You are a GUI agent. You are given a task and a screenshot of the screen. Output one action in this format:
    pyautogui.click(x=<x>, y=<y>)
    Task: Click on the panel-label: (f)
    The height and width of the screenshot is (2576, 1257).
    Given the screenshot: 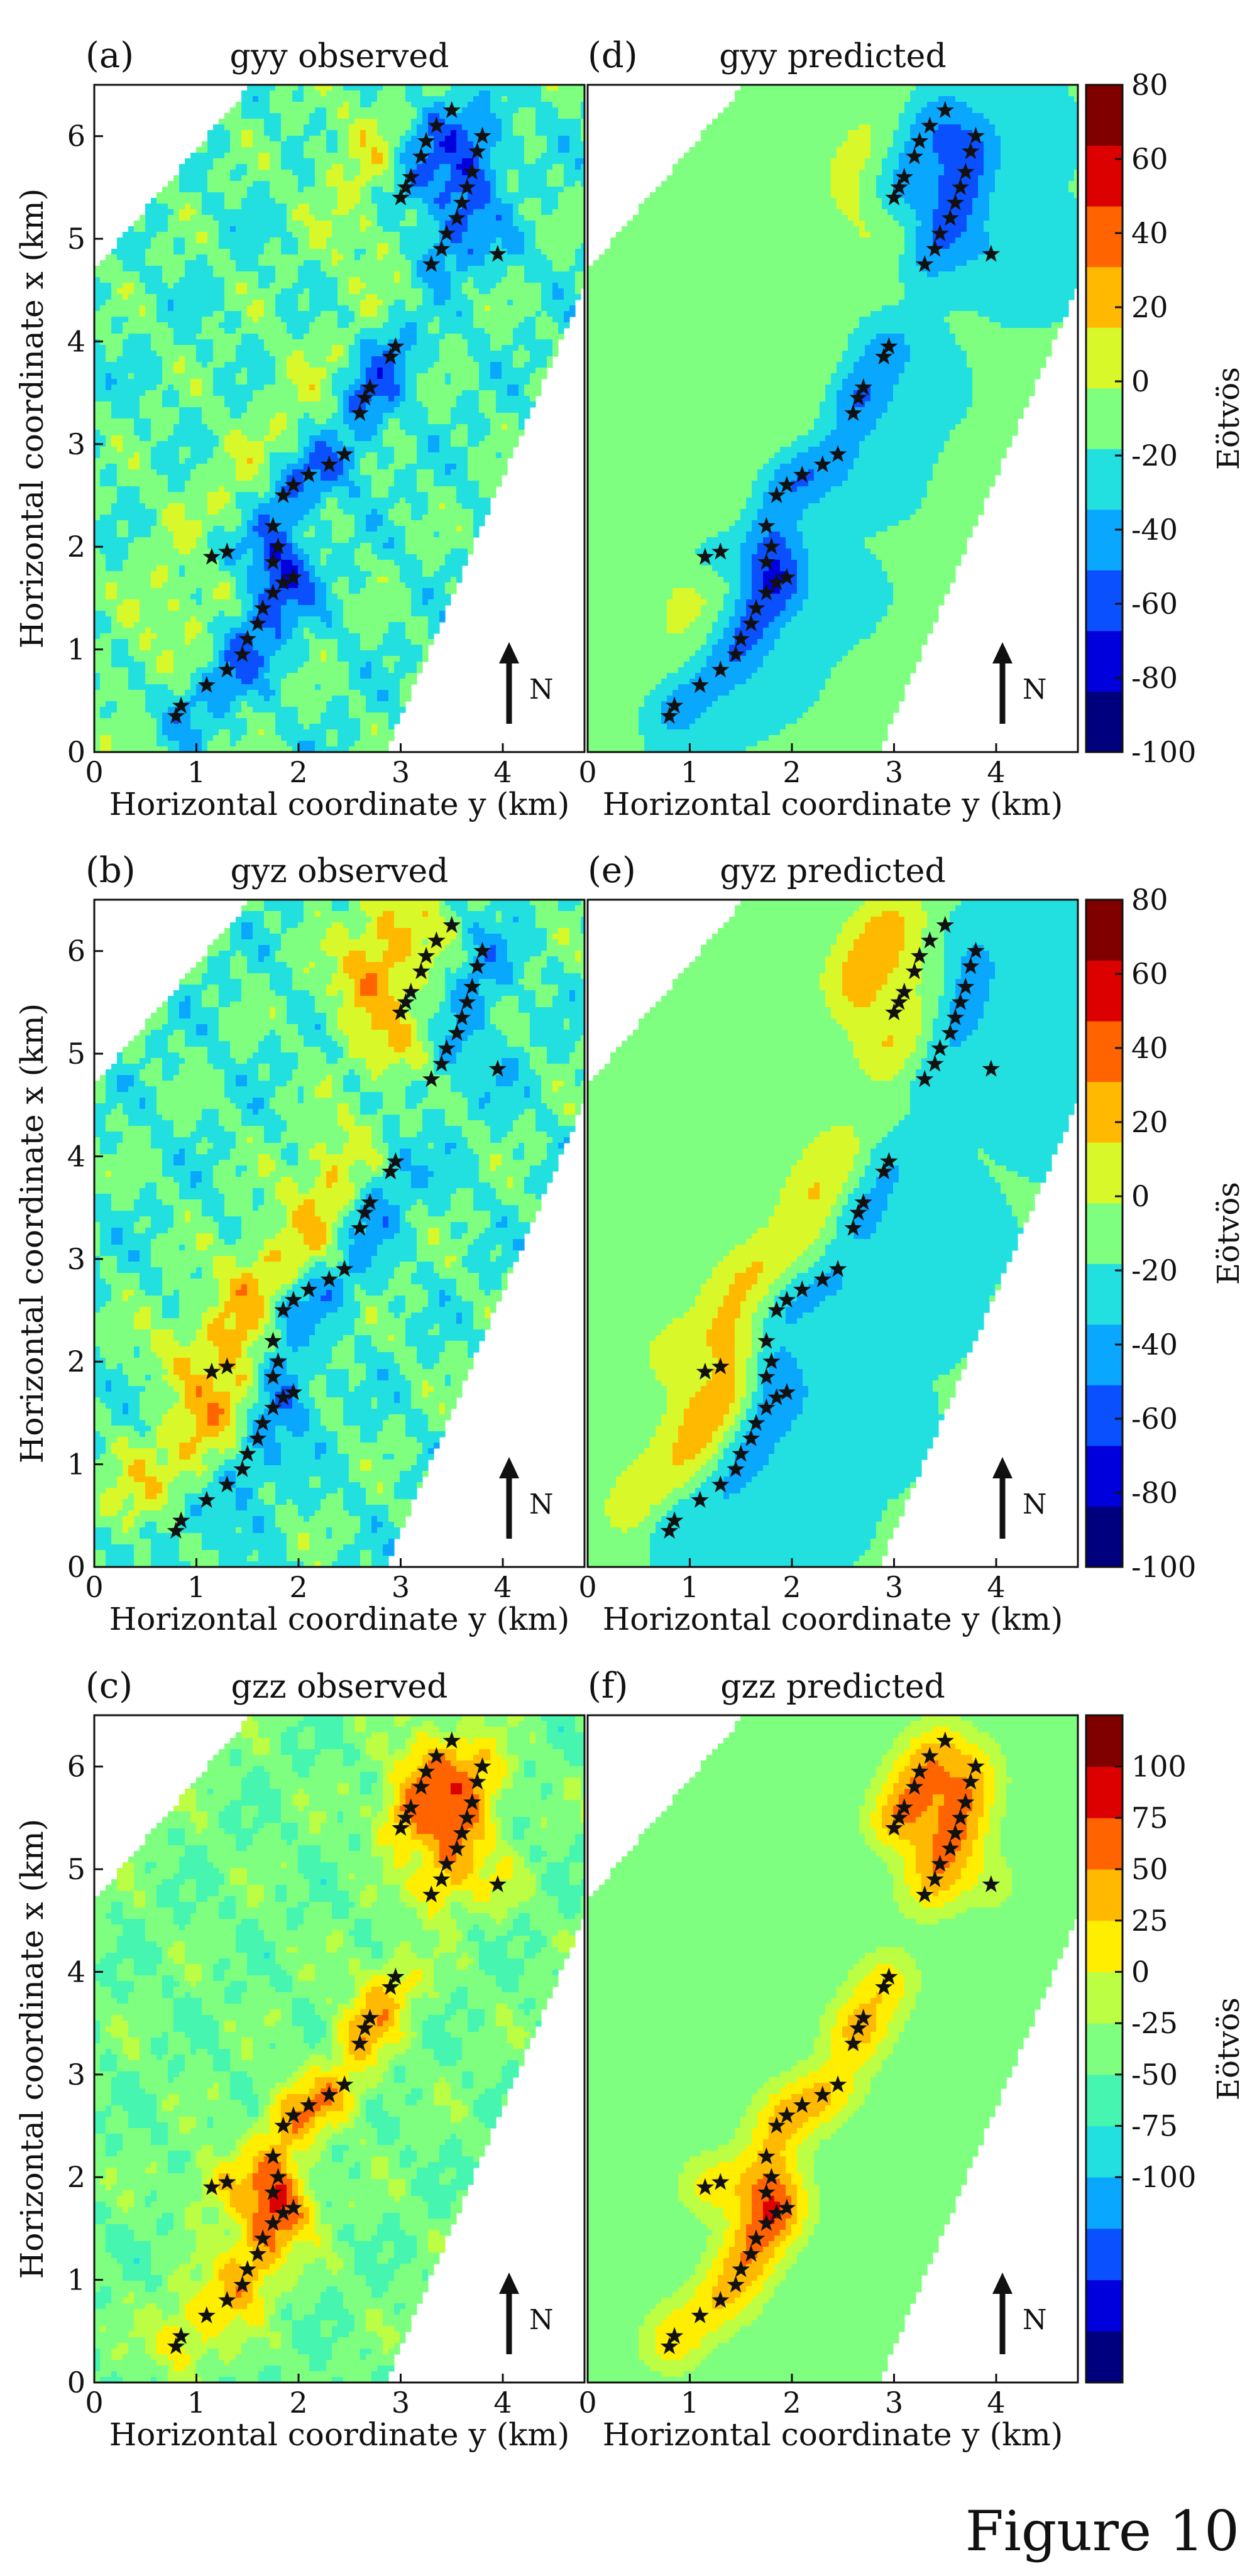 What is the action you would take?
    pyautogui.click(x=608, y=1686)
    